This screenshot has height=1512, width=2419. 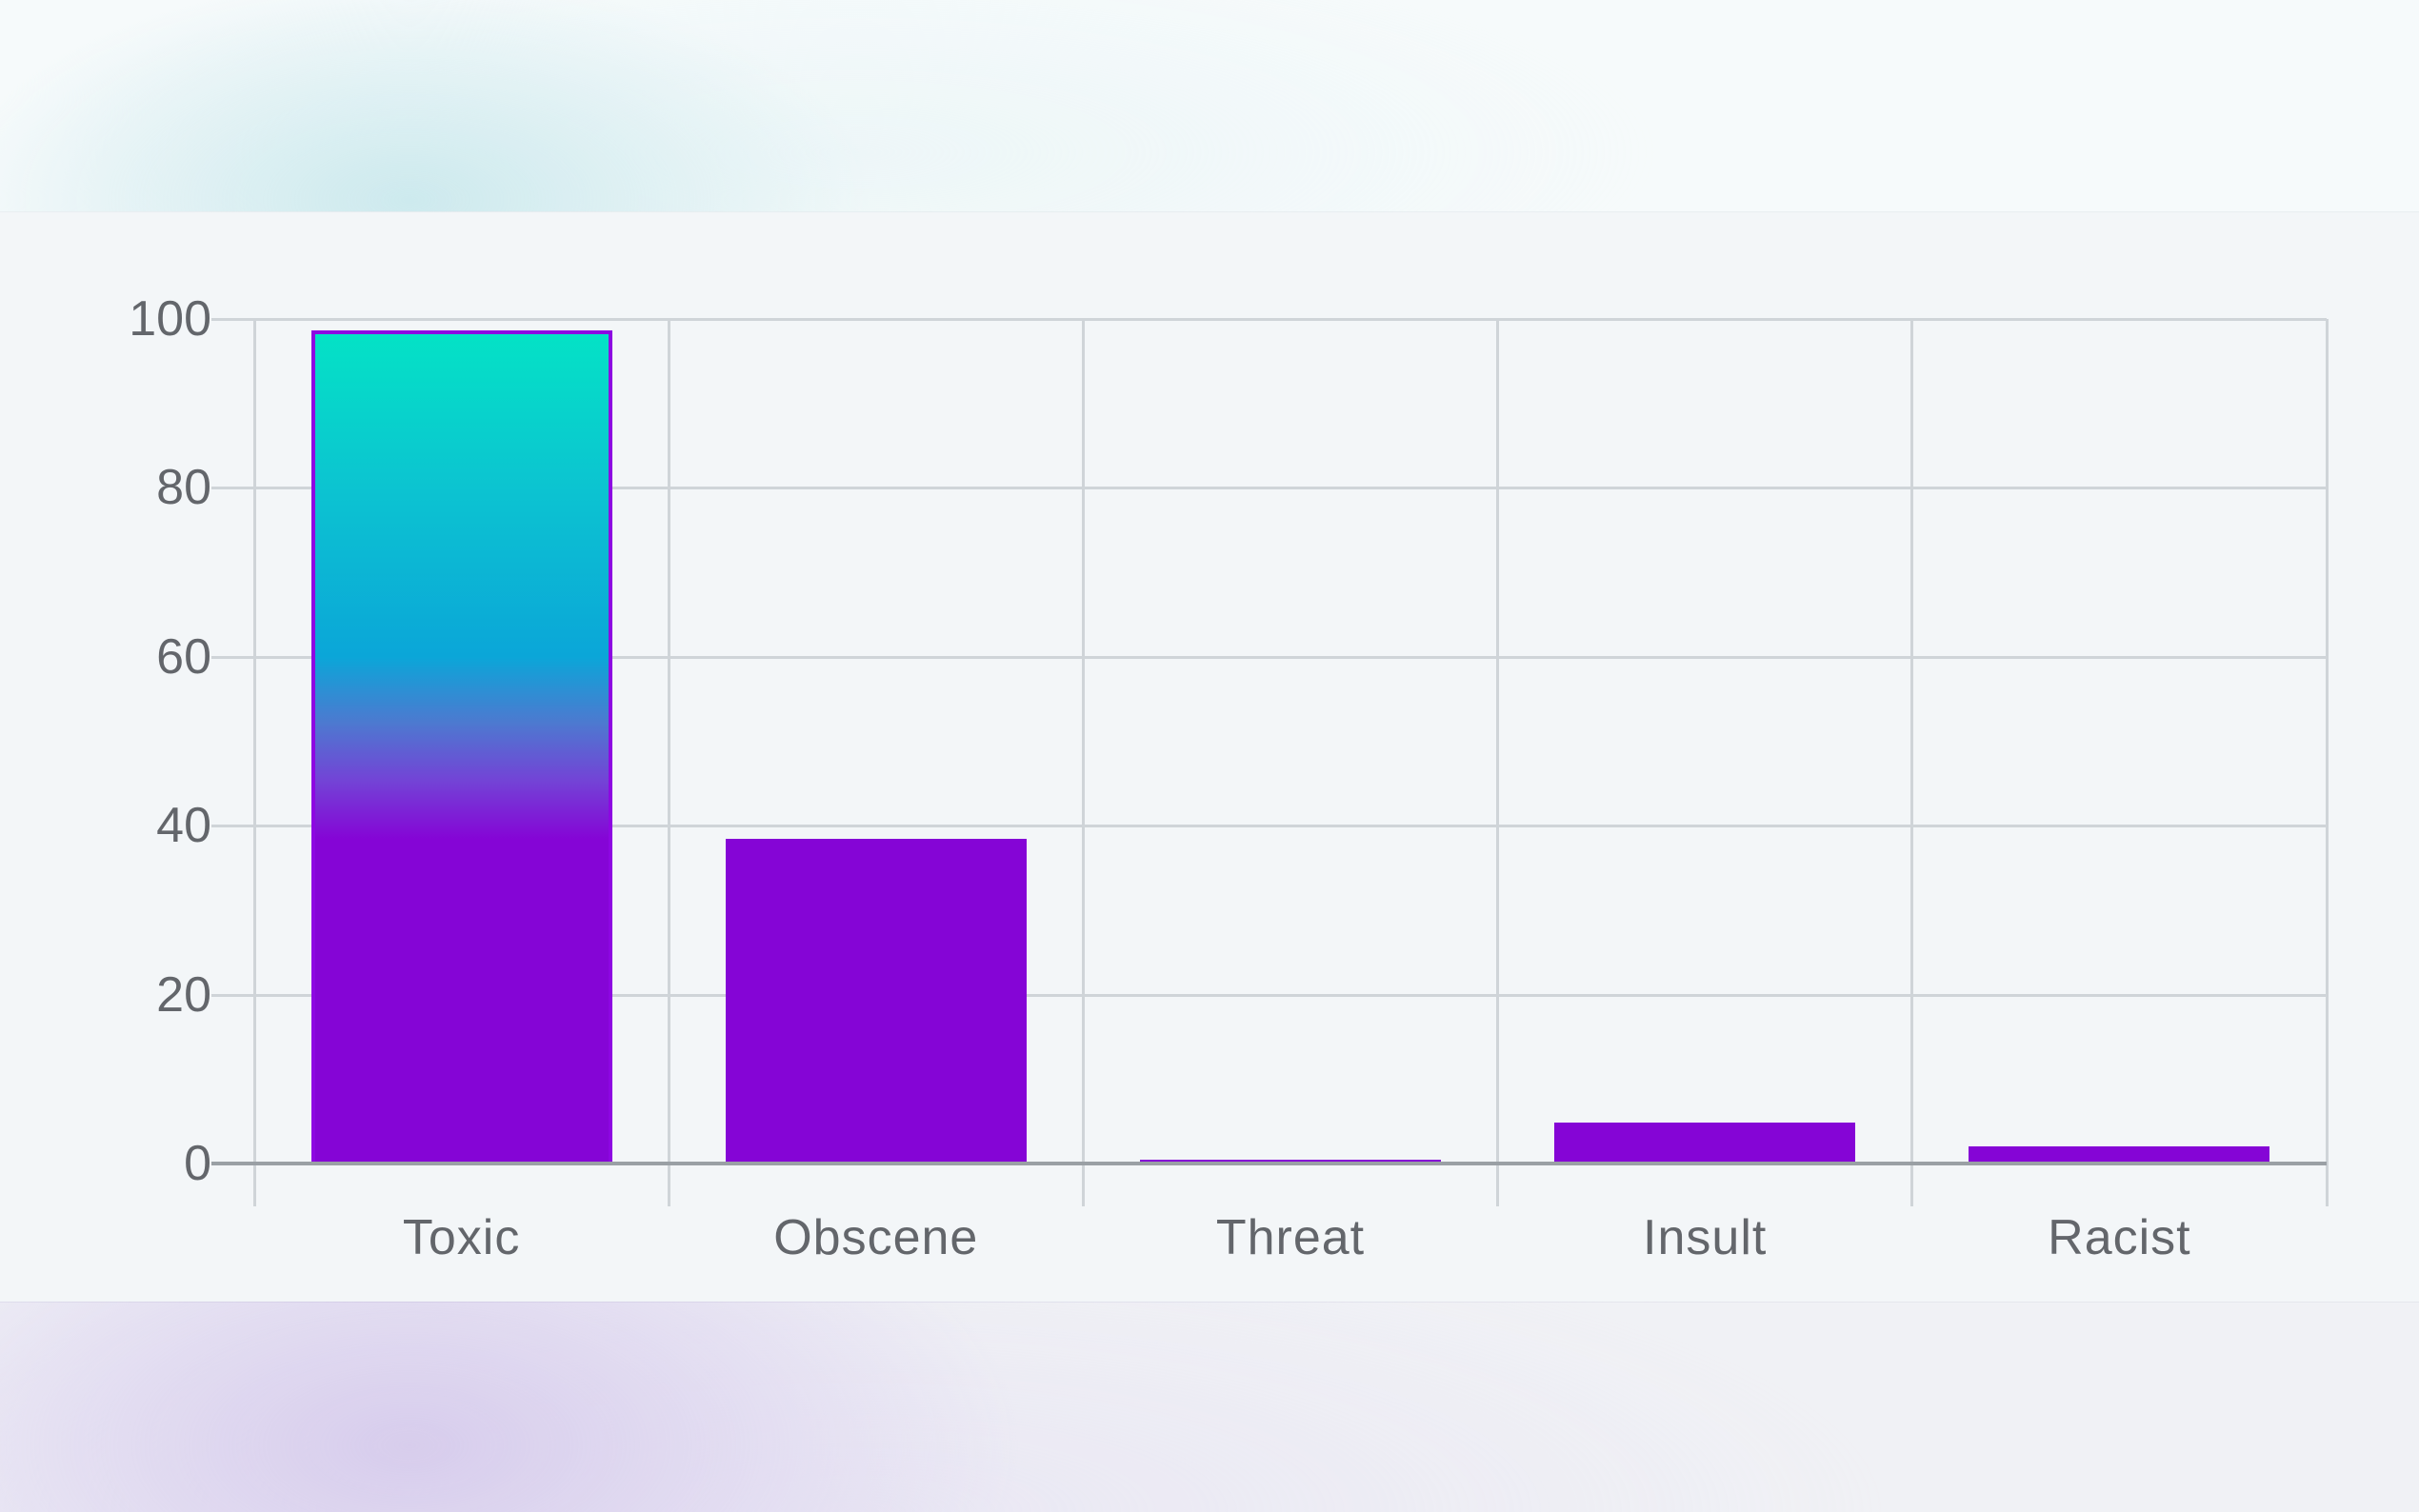 I want to click on bar-racist, so click(x=2119, y=1155).